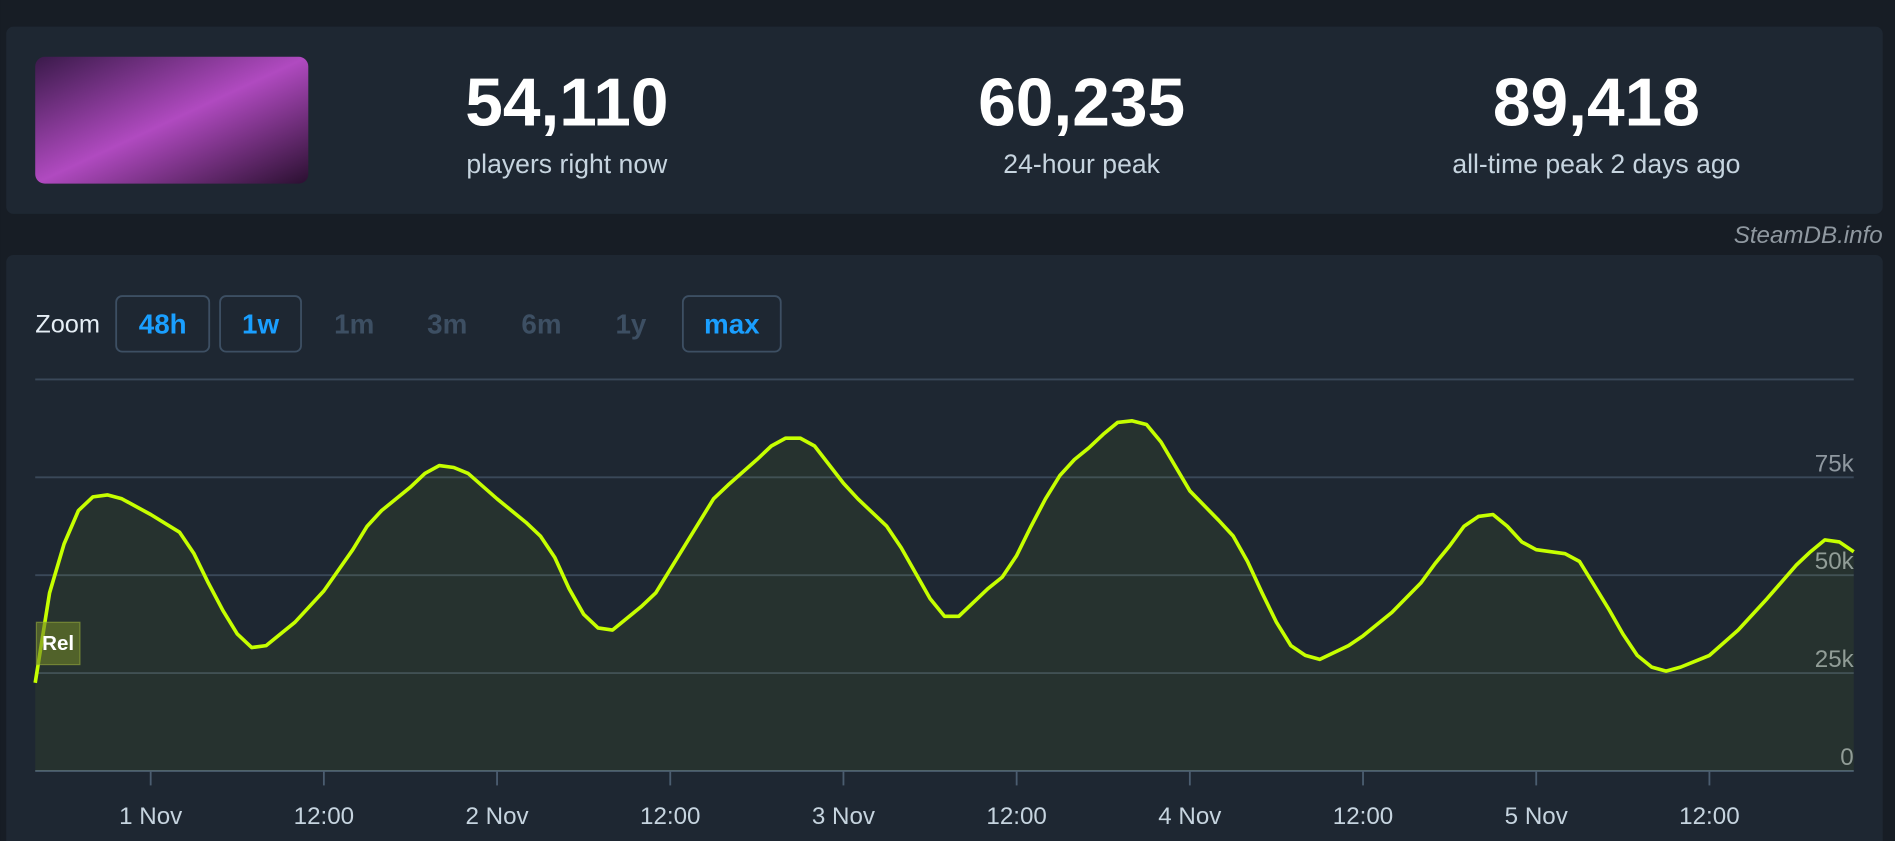 This screenshot has height=841, width=1895. I want to click on y-tick-label: 25k, so click(1835, 659).